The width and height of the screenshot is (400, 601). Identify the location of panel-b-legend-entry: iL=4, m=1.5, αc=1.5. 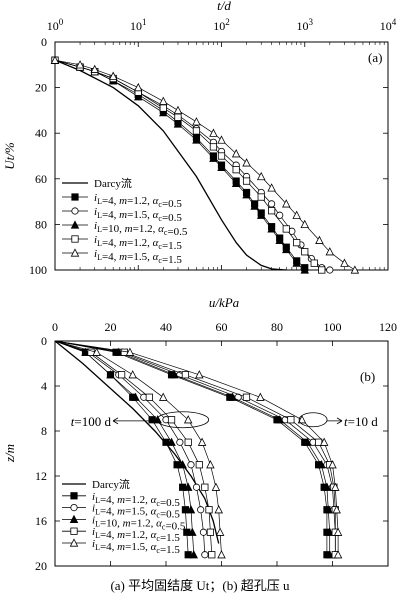
(136, 547).